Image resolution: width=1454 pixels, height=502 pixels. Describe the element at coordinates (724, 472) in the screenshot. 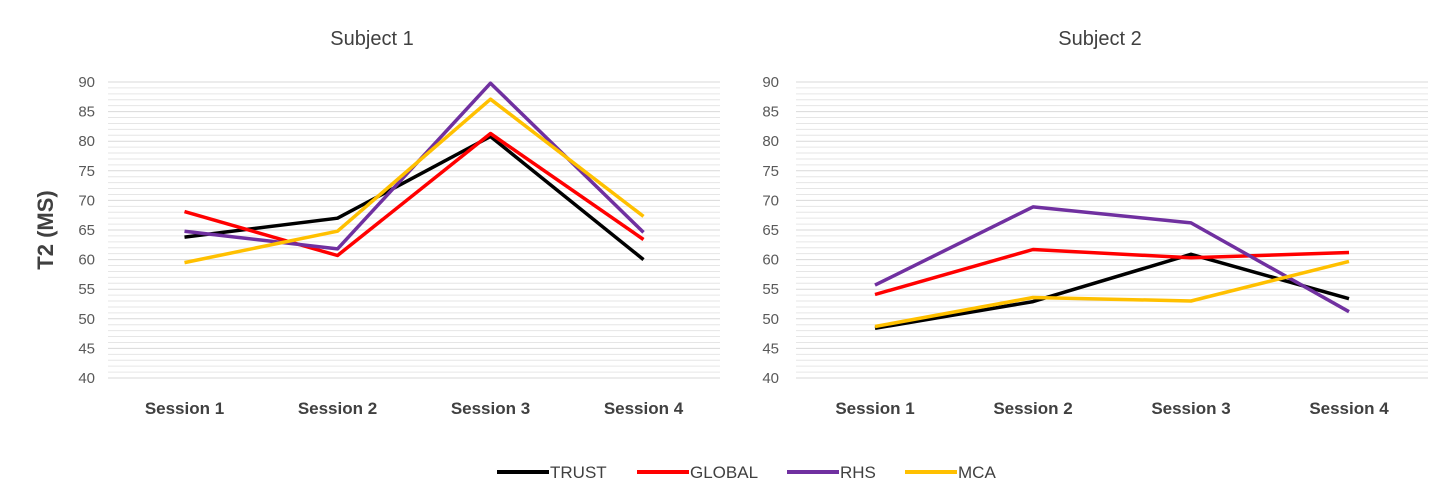

I see `legend-label-global: GLOBAL` at that location.